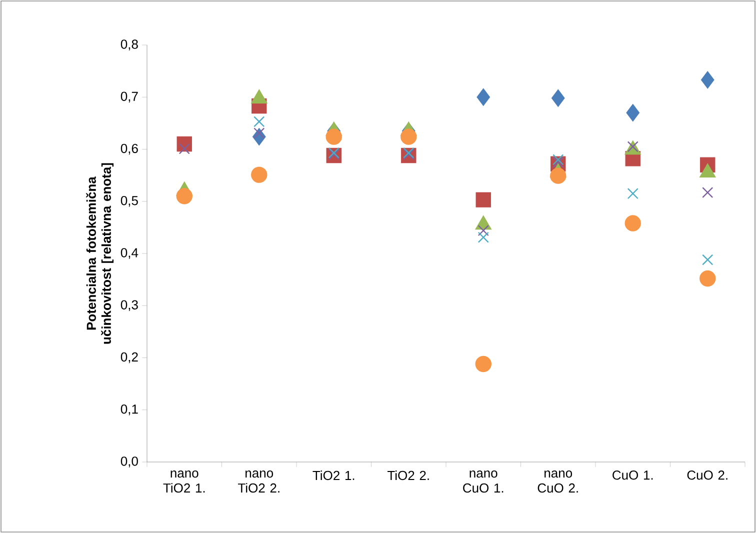  Describe the element at coordinates (129, 45) in the screenshot. I see `y-tick-label: 0,8` at that location.